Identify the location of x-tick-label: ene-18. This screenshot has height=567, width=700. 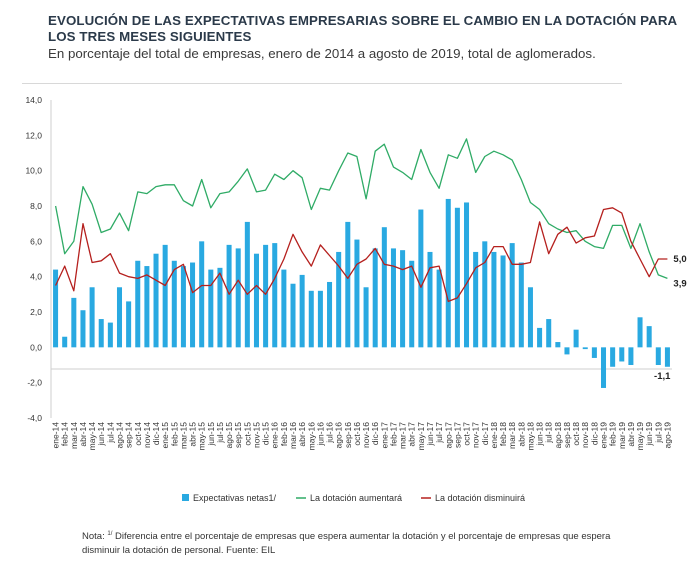
(494, 435).